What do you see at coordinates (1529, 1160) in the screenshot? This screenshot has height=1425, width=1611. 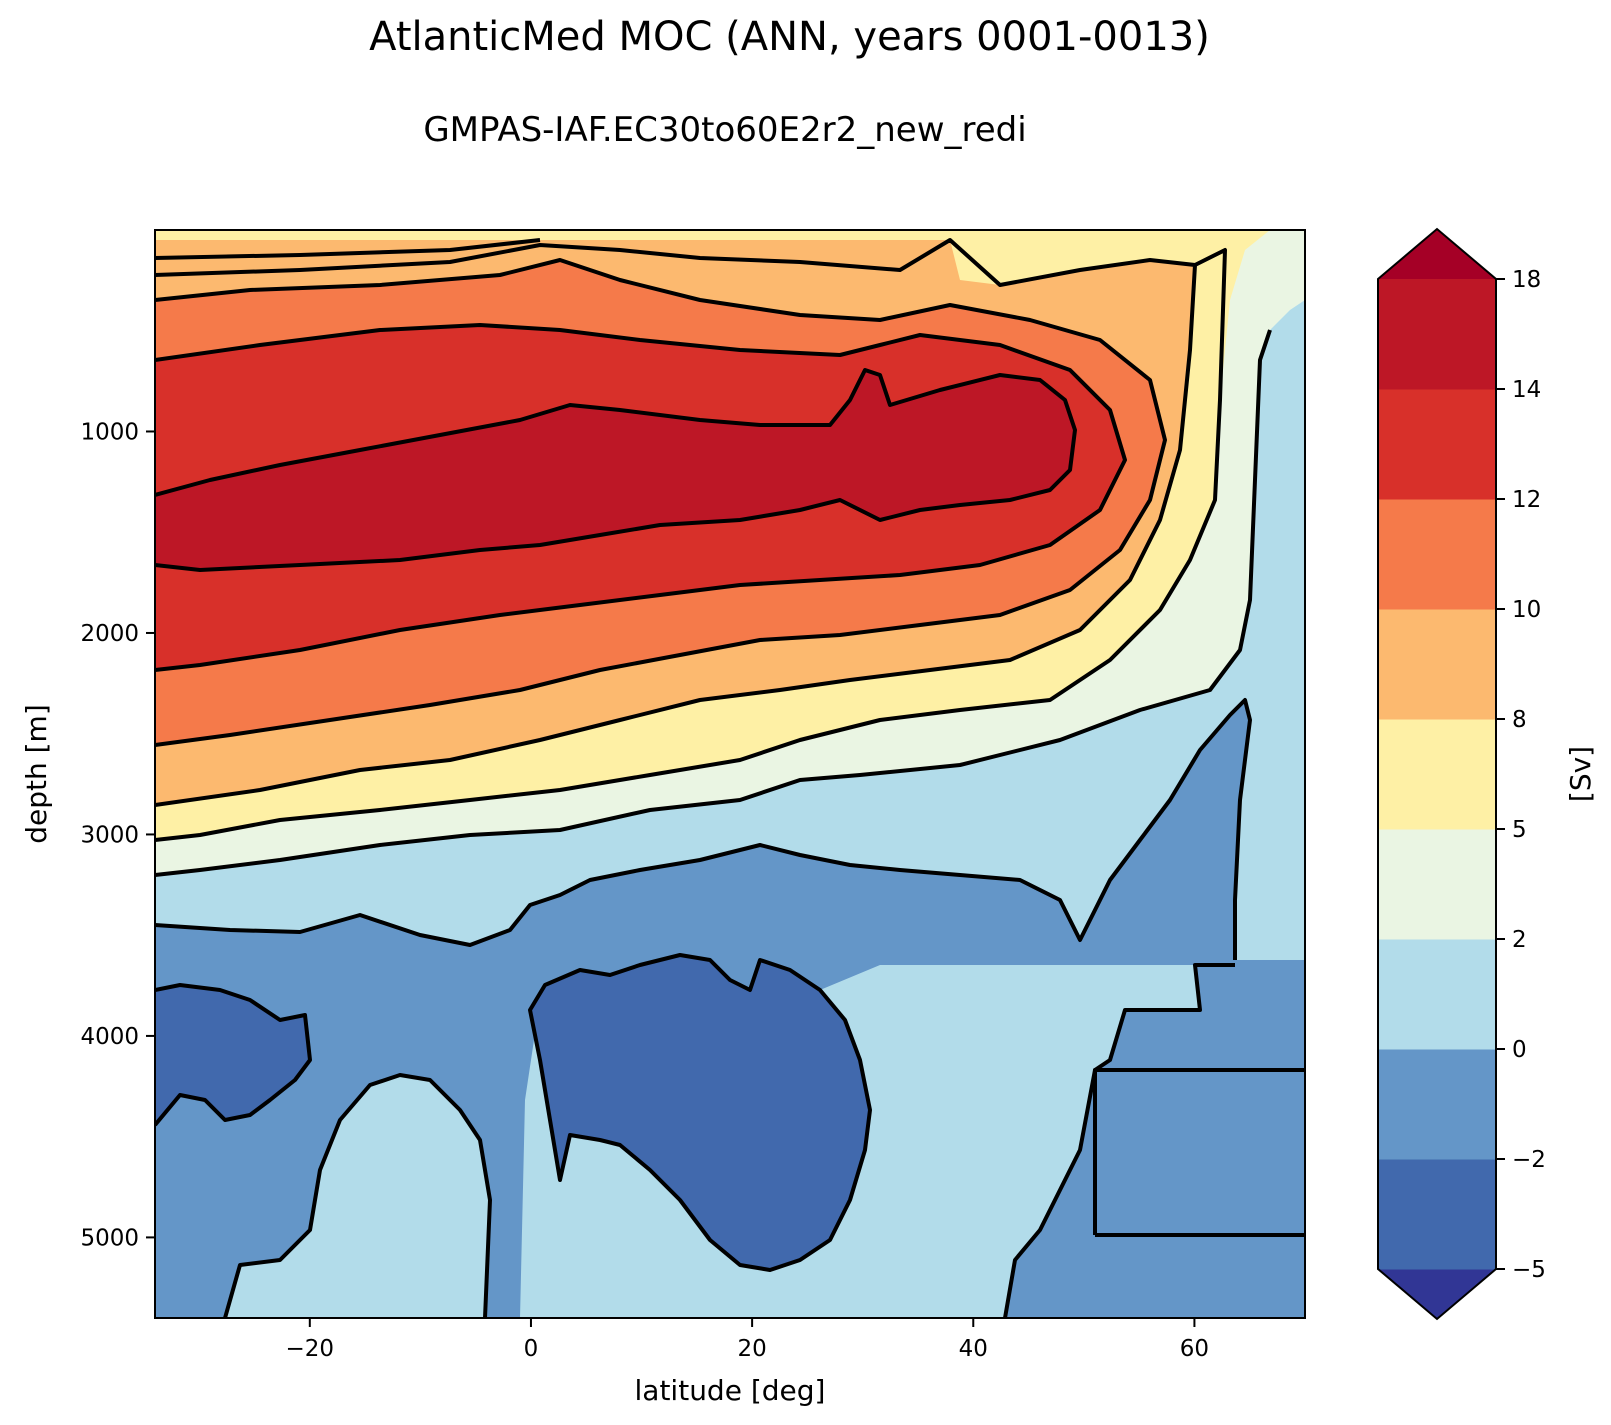 I see `colorbar-tick-label: −2` at bounding box center [1529, 1160].